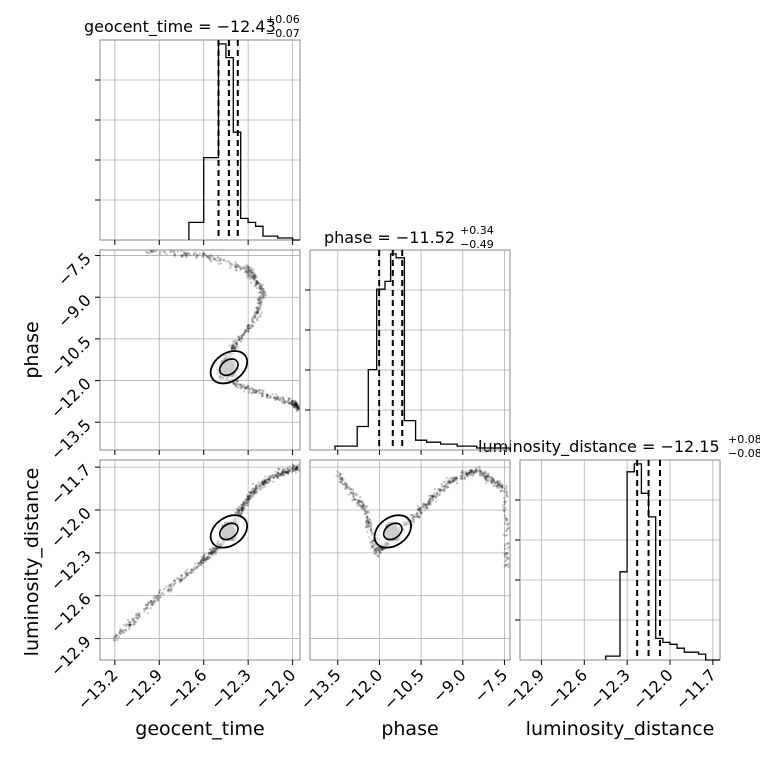 The image size is (760, 760). Describe the element at coordinates (74, 311) in the screenshot. I see `y-tick-label-phase: −9.0` at that location.